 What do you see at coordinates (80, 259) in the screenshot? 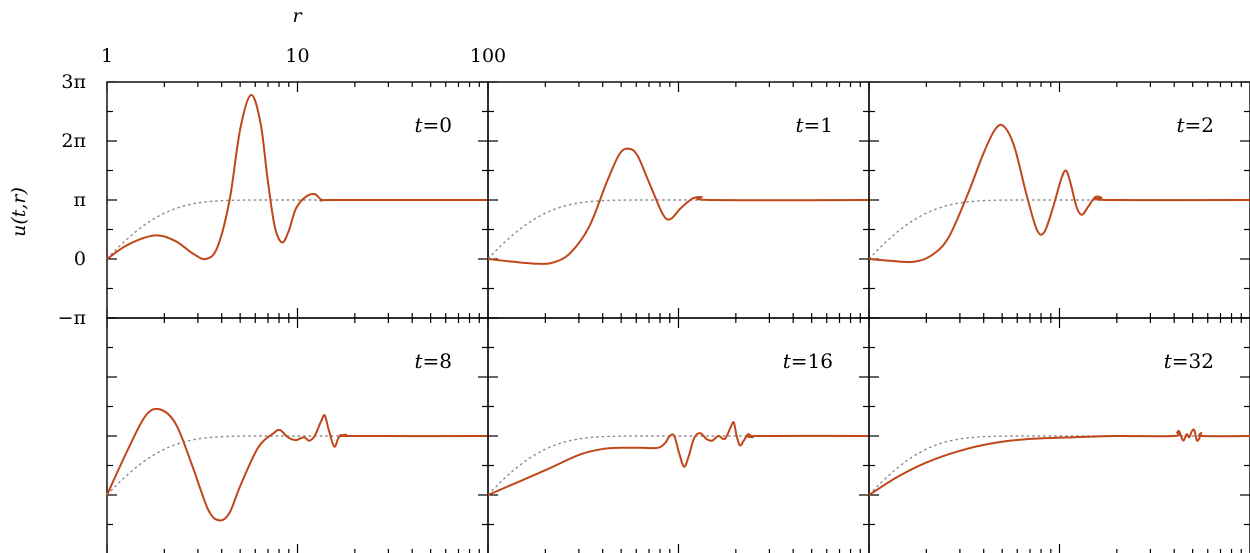
I see `y-tick-label: 0` at bounding box center [80, 259].